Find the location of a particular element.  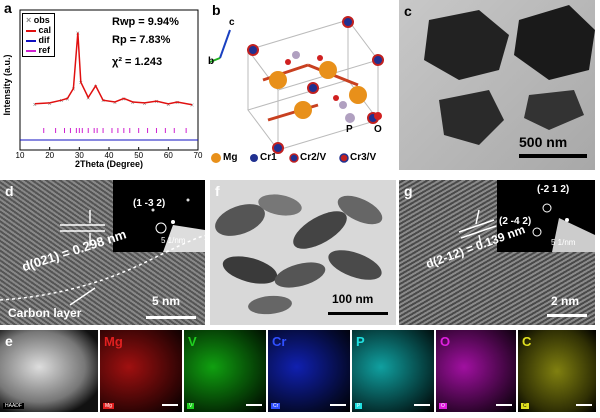

lattice-marker-d is located at coordinates (102, 258).